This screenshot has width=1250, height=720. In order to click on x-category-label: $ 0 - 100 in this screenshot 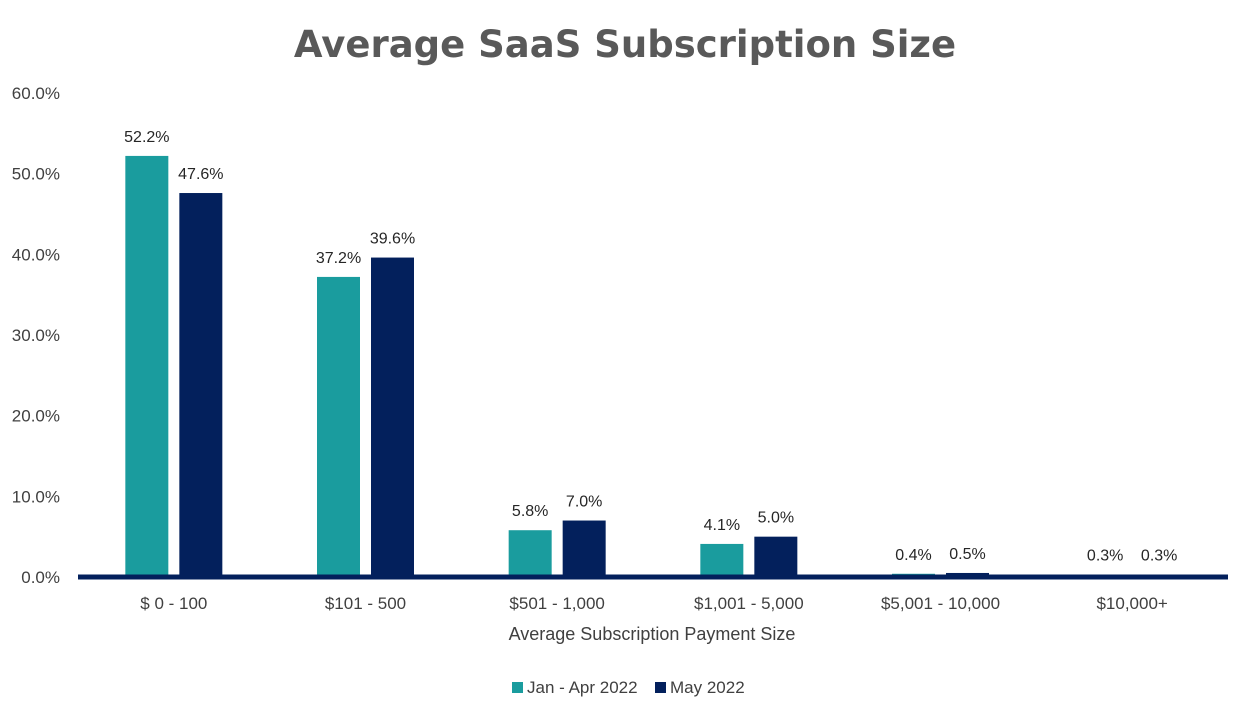, I will do `click(173, 603)`.